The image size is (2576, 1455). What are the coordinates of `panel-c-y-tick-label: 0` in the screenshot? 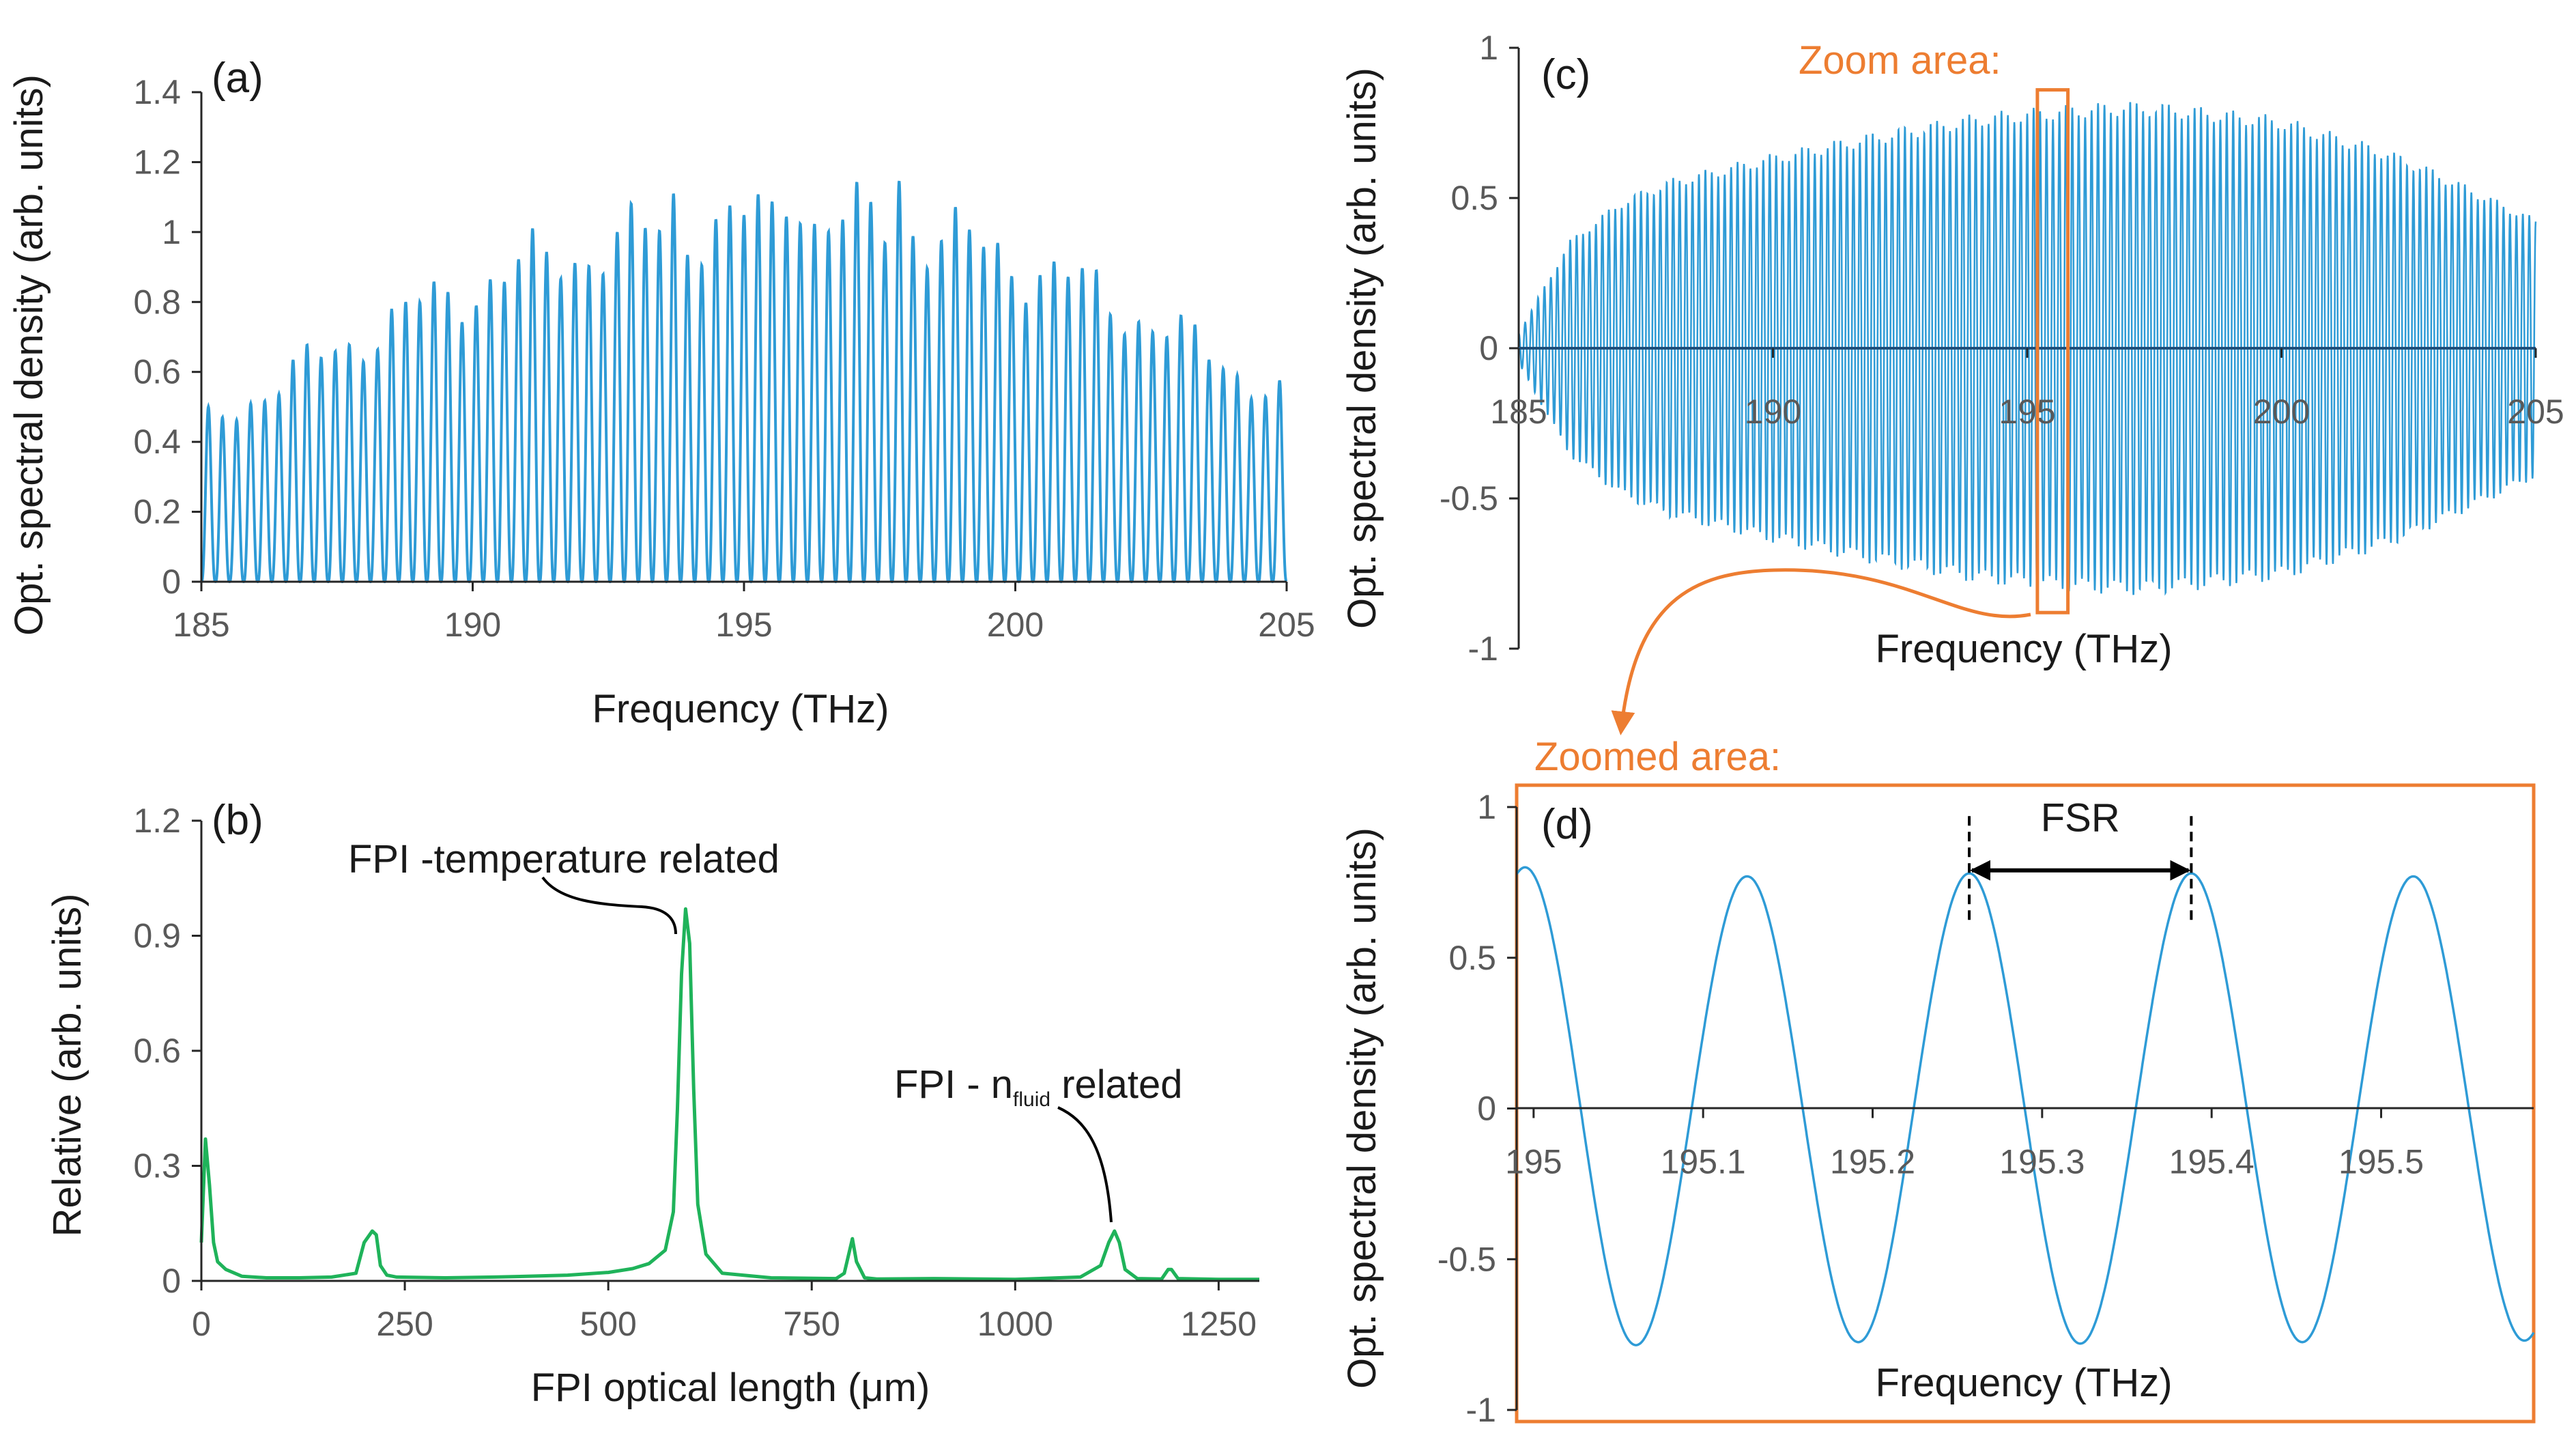 It's located at (1488, 348).